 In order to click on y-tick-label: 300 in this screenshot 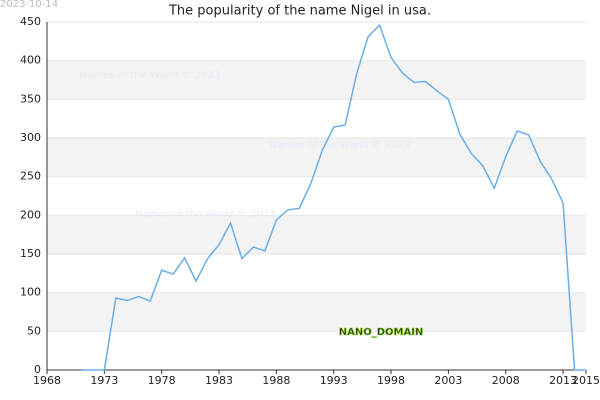, I will do `click(30, 137)`.